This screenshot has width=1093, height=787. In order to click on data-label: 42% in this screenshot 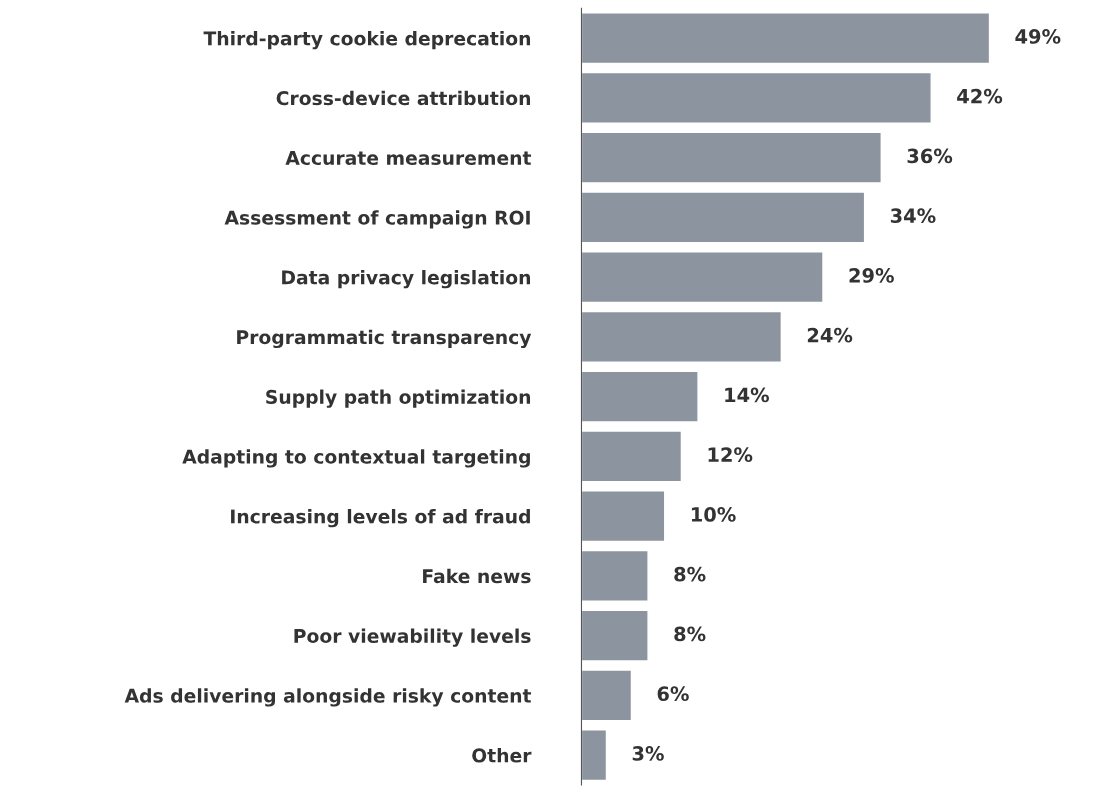, I will do `click(980, 96)`.